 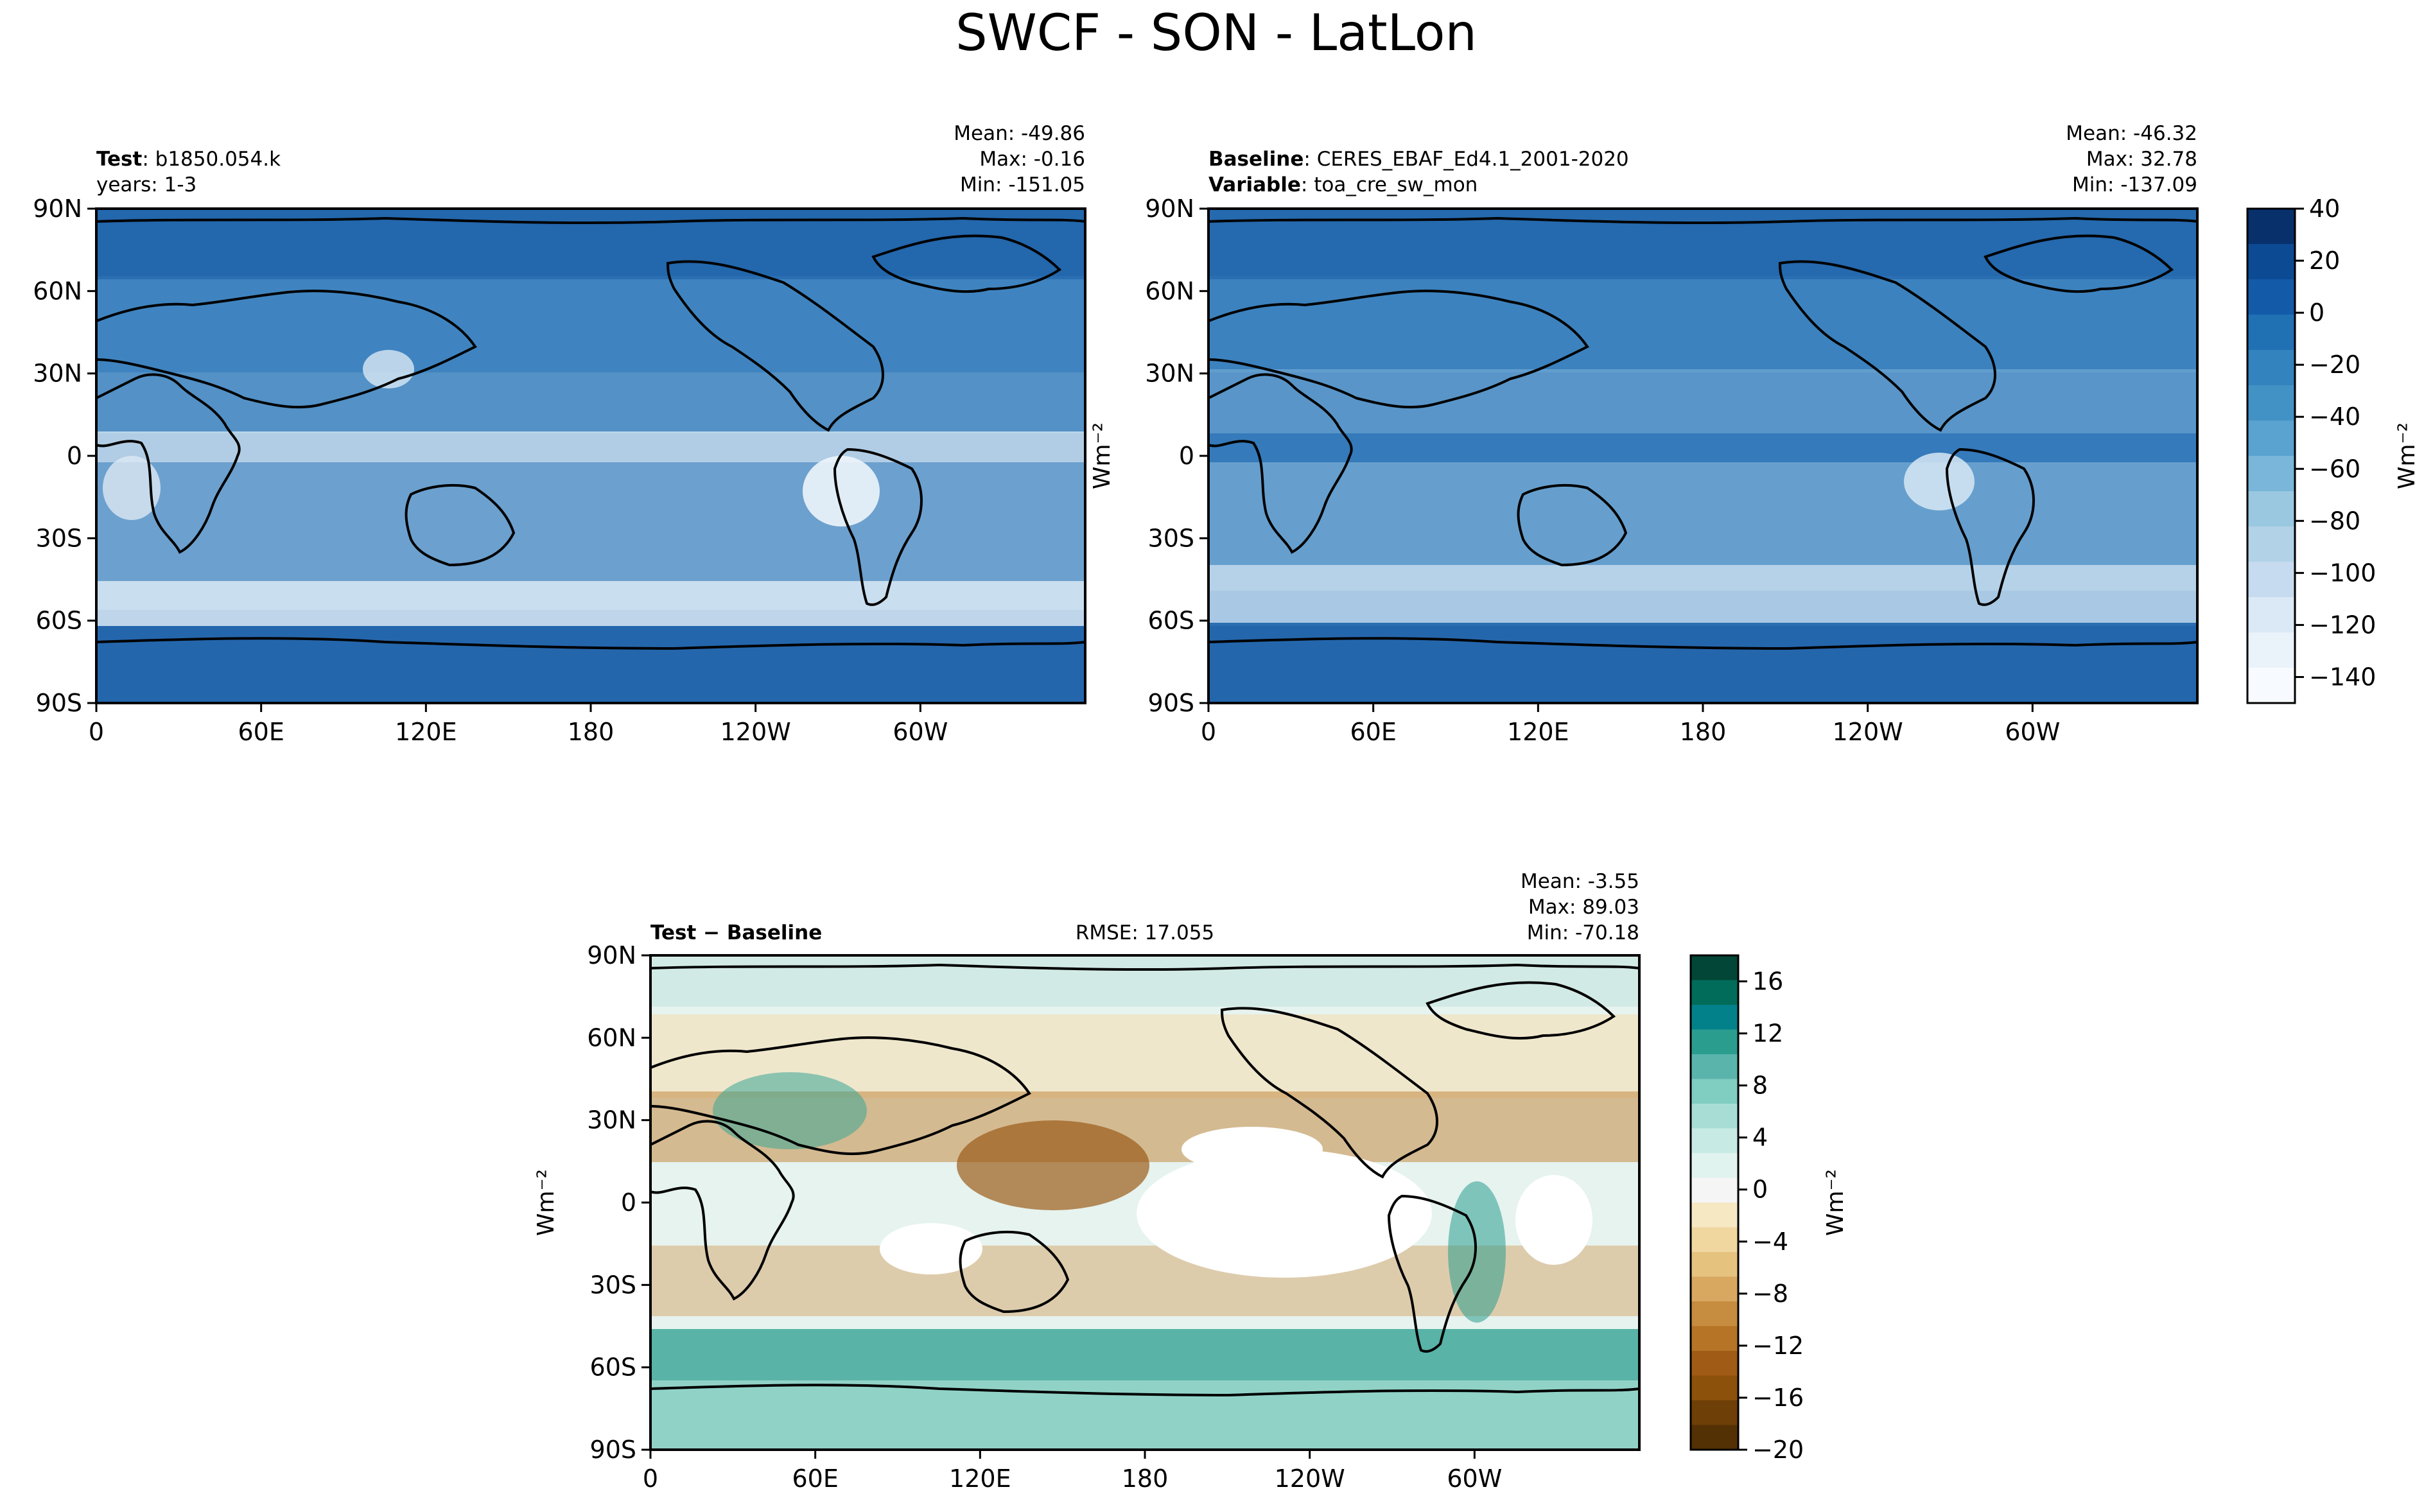 What do you see at coordinates (2334, 469) in the screenshot?
I see `main-colorbar-tick-label: −60` at bounding box center [2334, 469].